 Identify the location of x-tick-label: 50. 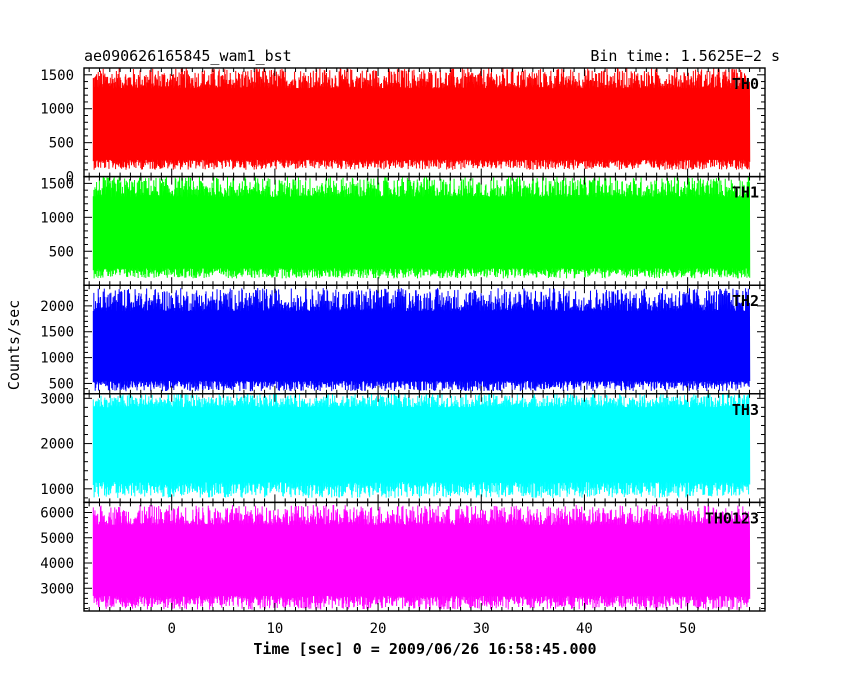
(687, 629).